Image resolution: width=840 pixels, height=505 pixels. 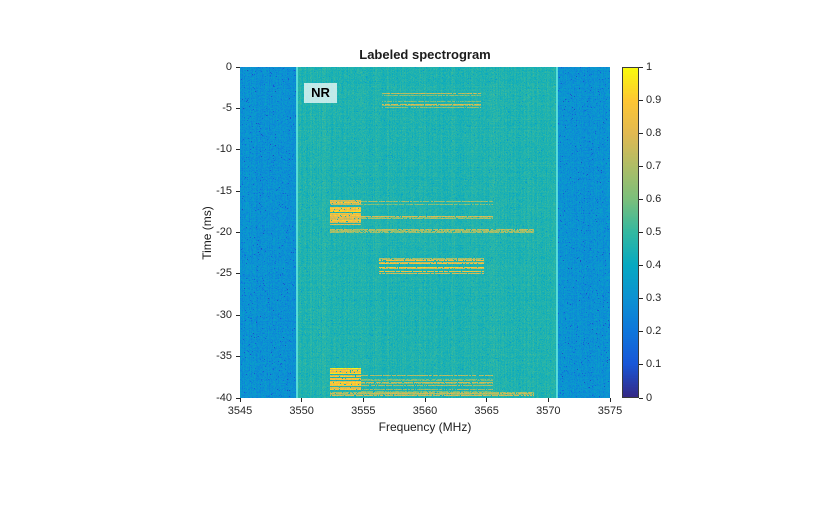 I want to click on colorbar-tick-label: 0.5, so click(x=654, y=232).